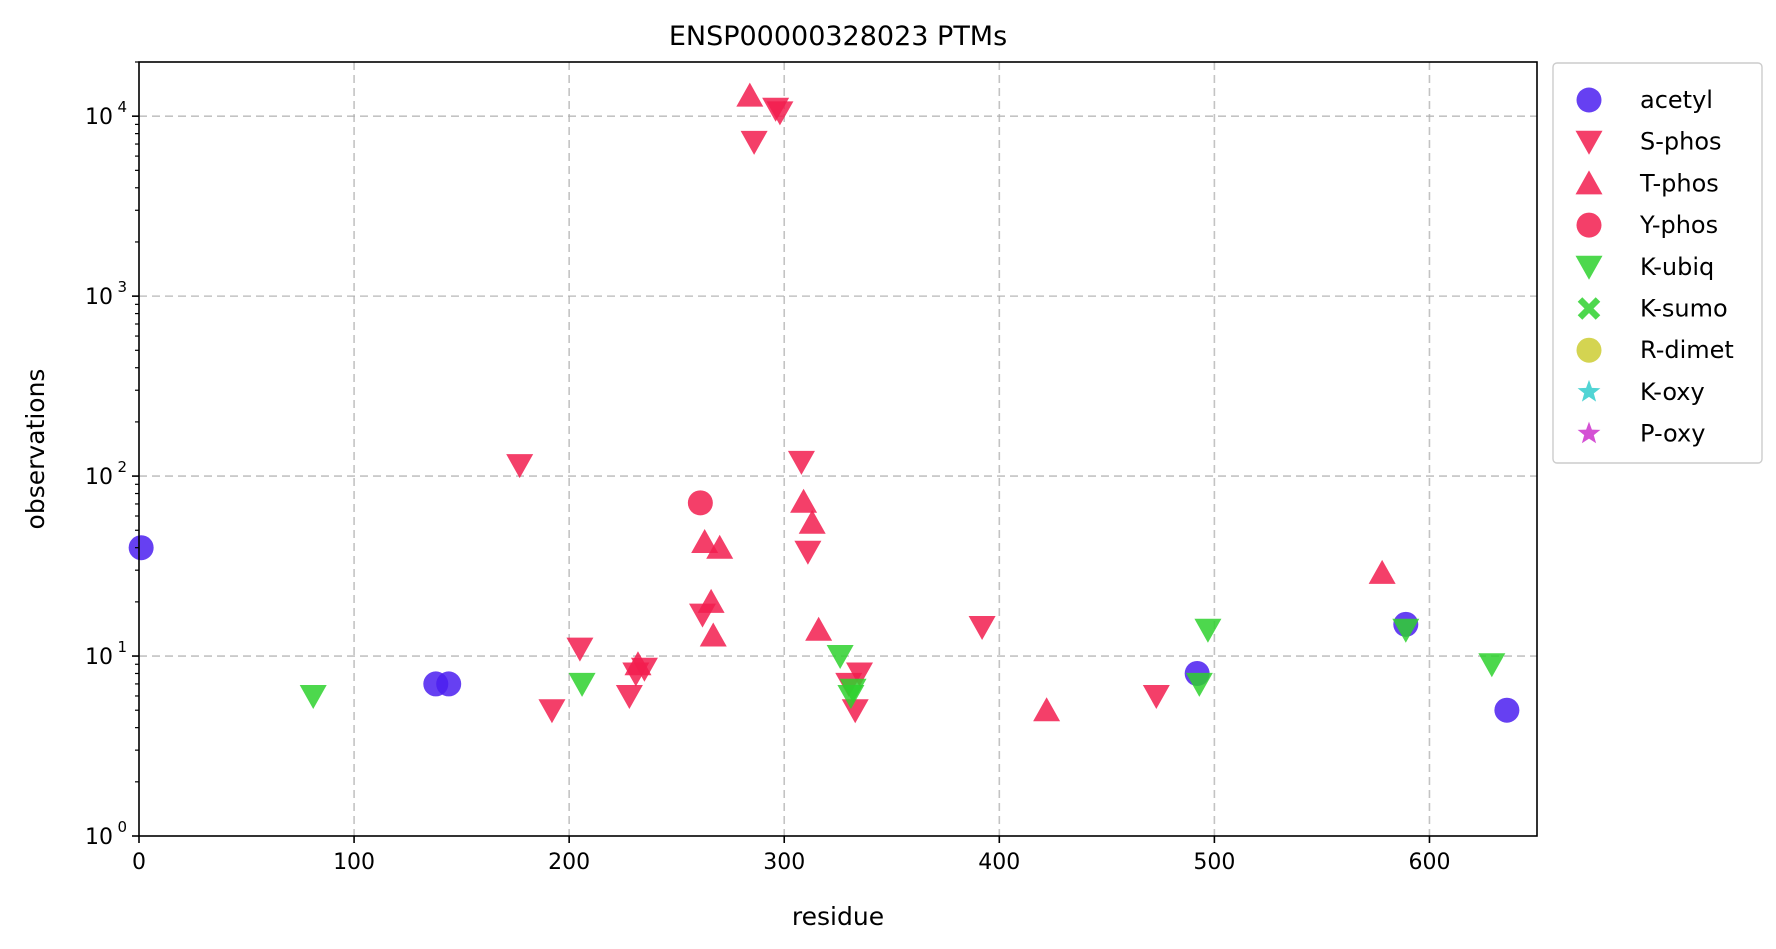  I want to click on legend-label-s-phos: S-phos, so click(1681, 142).